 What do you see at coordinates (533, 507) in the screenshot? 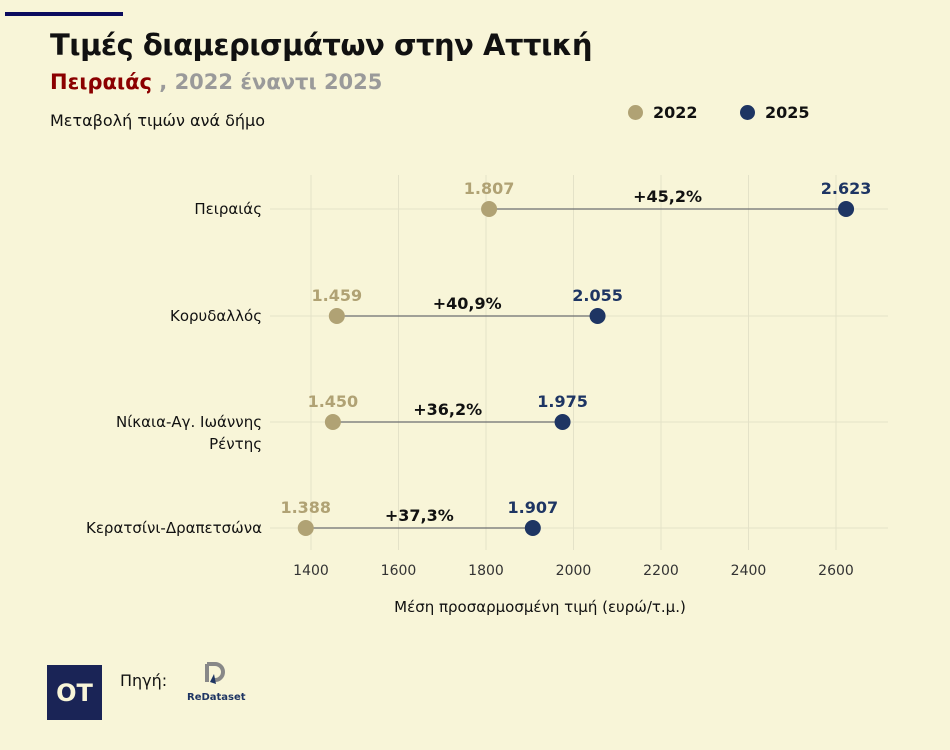
I see `data-label-2025: 1.907` at bounding box center [533, 507].